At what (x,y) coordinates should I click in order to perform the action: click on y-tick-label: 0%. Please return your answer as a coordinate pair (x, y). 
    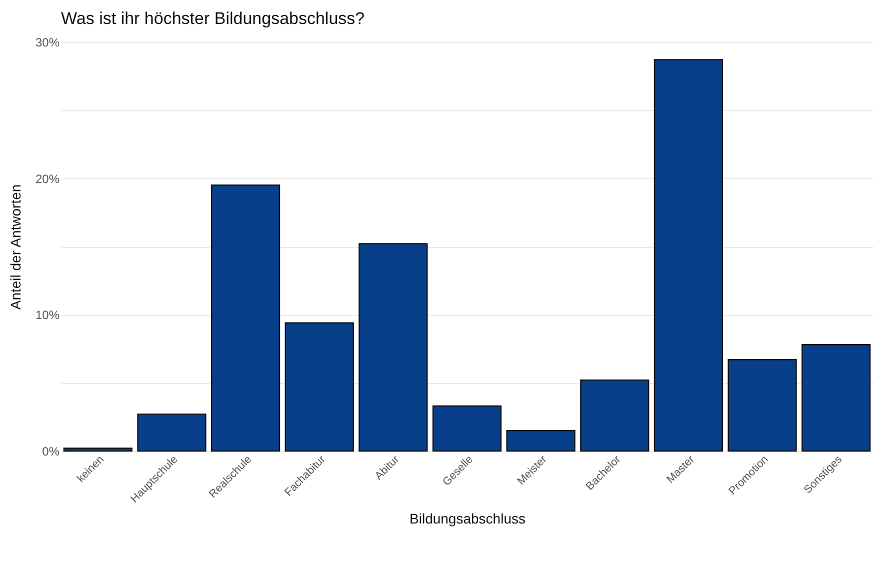
    Looking at the image, I should click on (51, 451).